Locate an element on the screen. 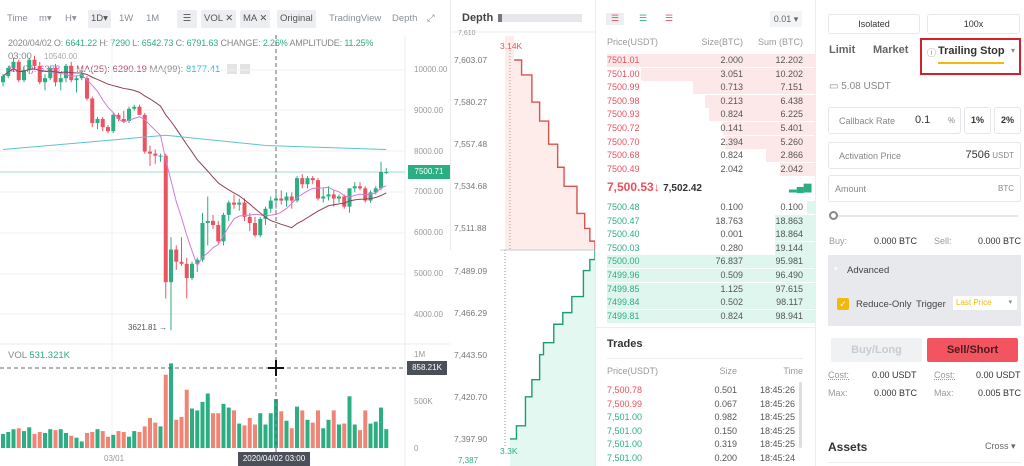  vol-value: 531.321K is located at coordinates (49, 355).